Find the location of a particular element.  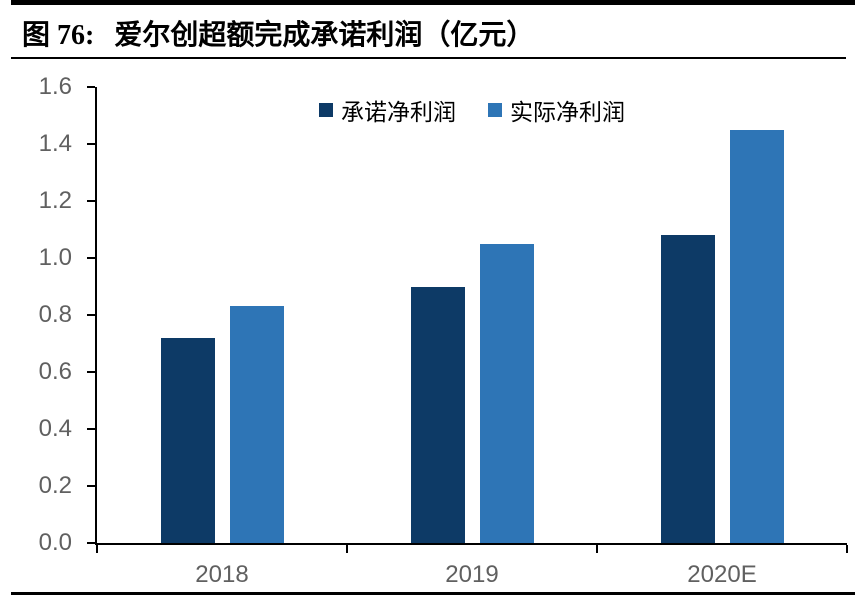

header-rule is located at coordinates (428, 58).